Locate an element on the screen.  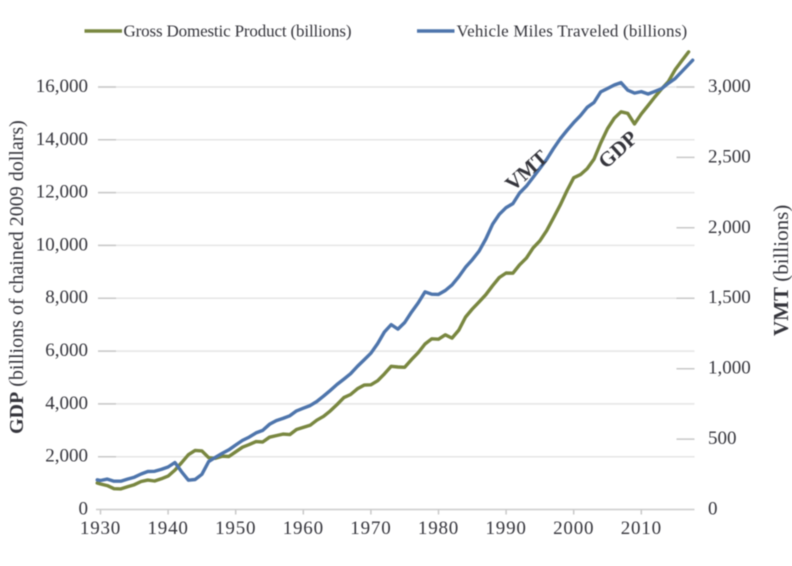
svg-text: VMT (billions) is located at coordinates (780, 270).